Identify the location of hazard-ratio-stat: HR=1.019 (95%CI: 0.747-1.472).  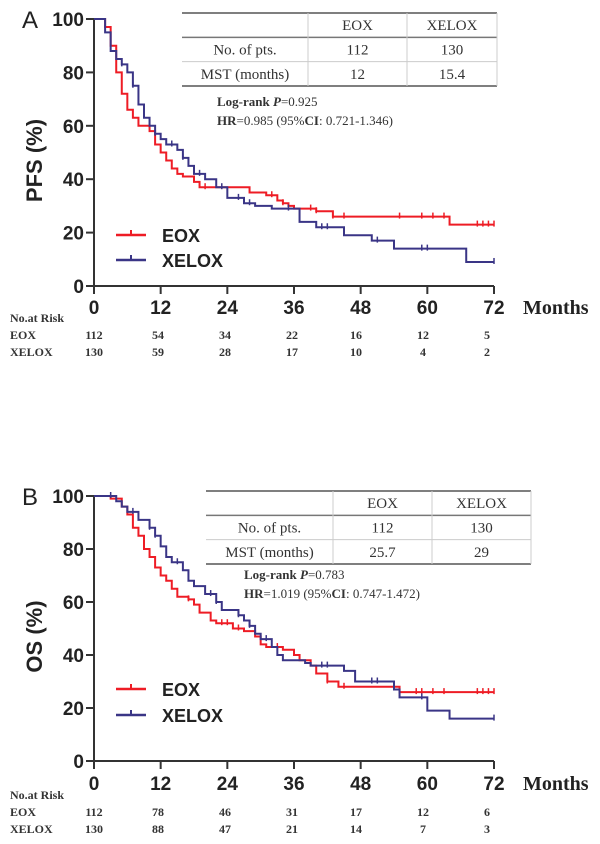
(332, 593).